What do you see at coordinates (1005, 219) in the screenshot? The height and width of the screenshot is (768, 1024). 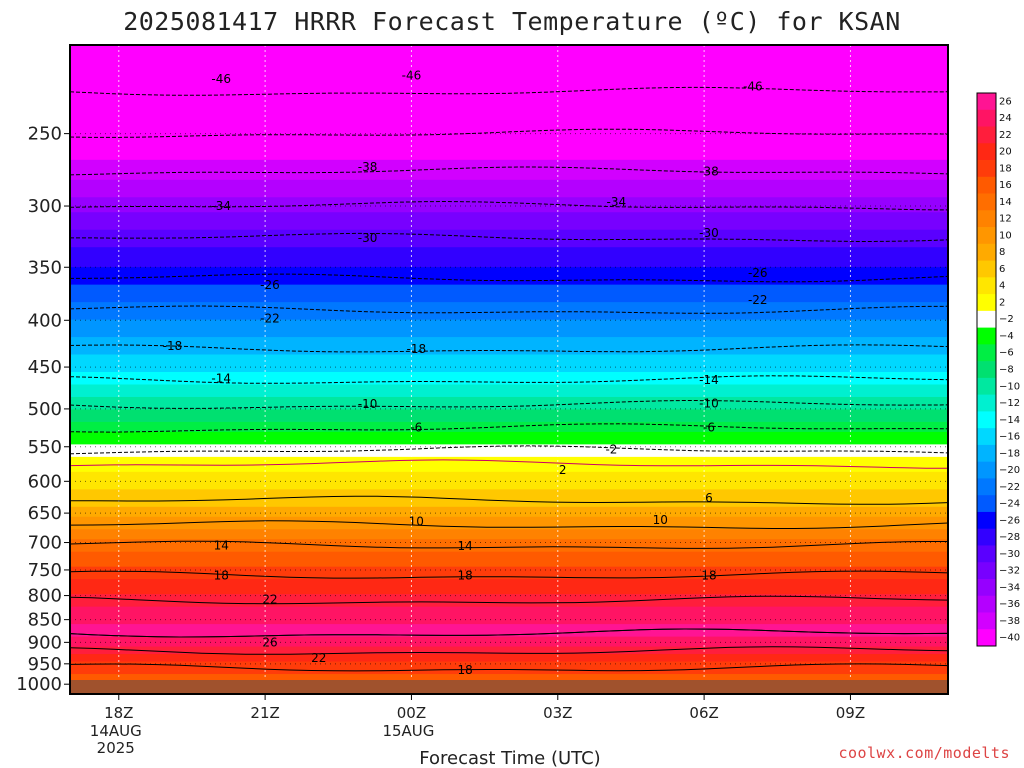 I see `colorbar-label: 12` at bounding box center [1005, 219].